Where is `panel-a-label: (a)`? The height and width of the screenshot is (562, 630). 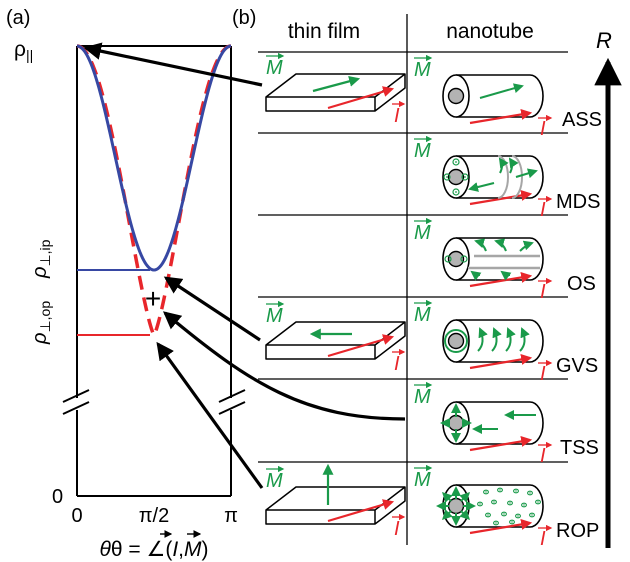
panel-a-label: (a) is located at coordinates (18, 18).